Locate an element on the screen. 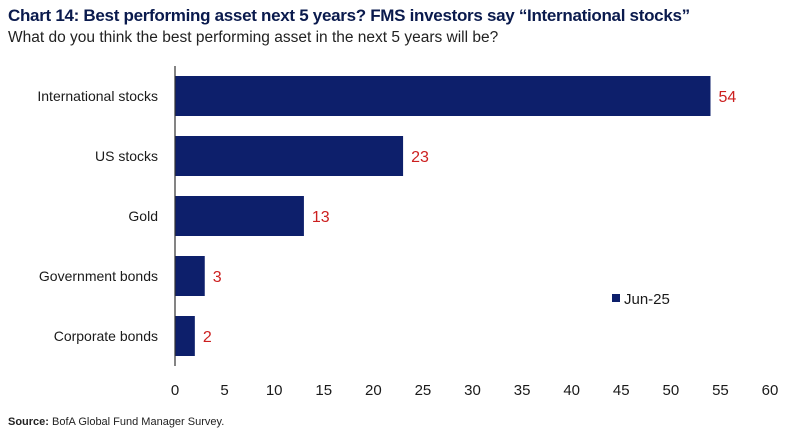  category-label: International stocks is located at coordinates (97, 96).